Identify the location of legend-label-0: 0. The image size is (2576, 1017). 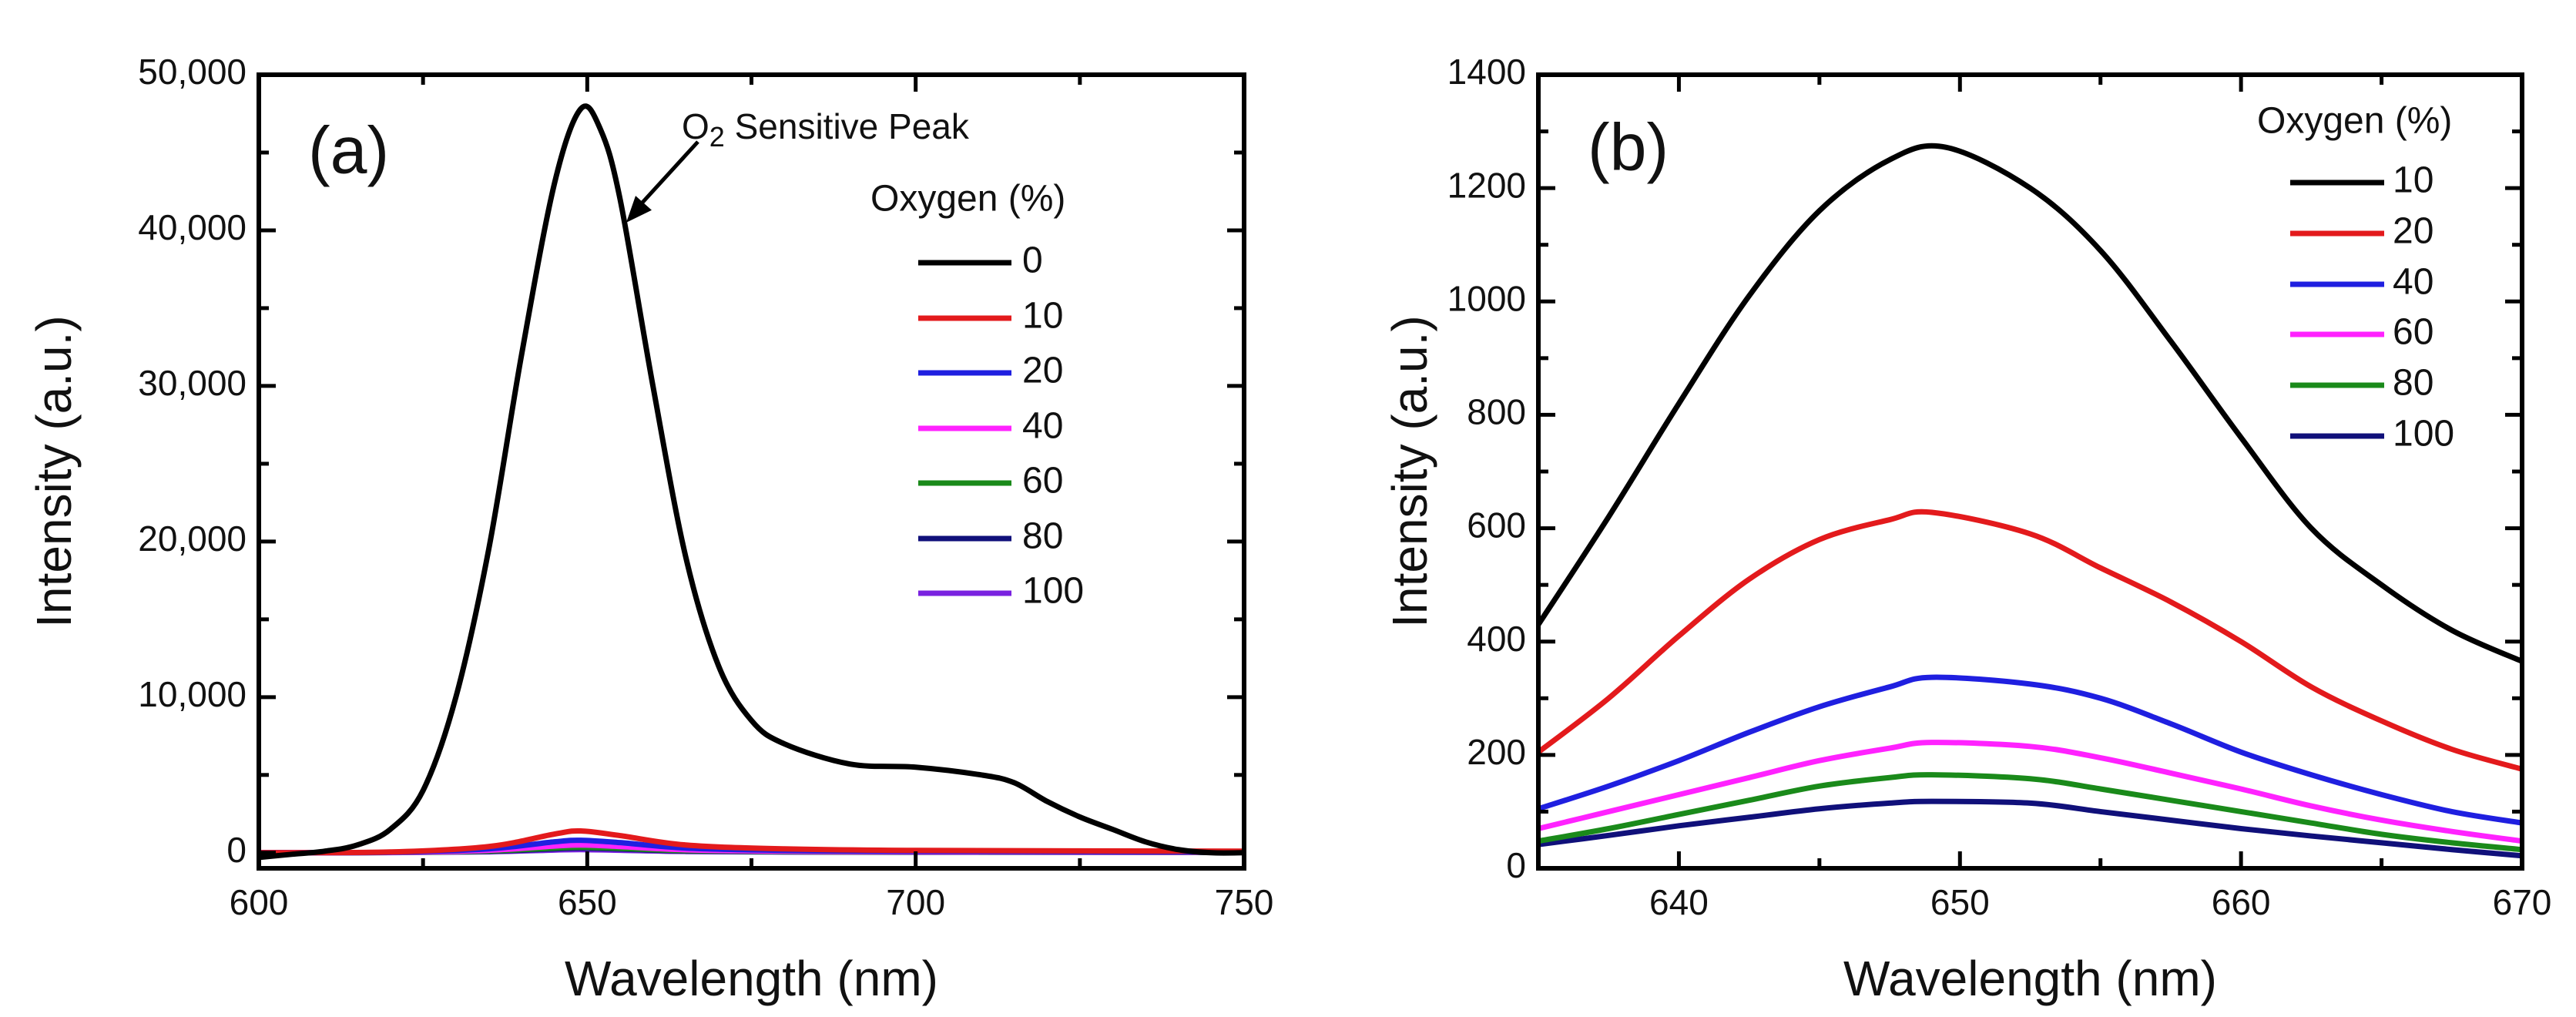
(1032, 261).